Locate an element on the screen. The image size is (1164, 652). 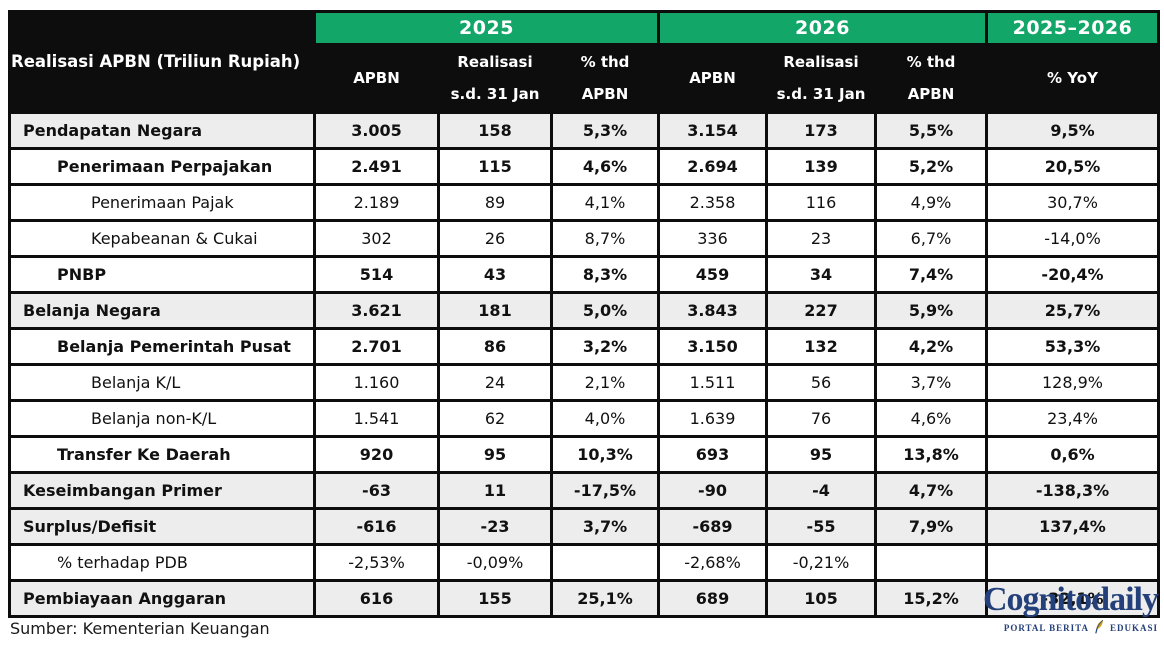
value-cell: -90 is located at coordinates (712, 490).